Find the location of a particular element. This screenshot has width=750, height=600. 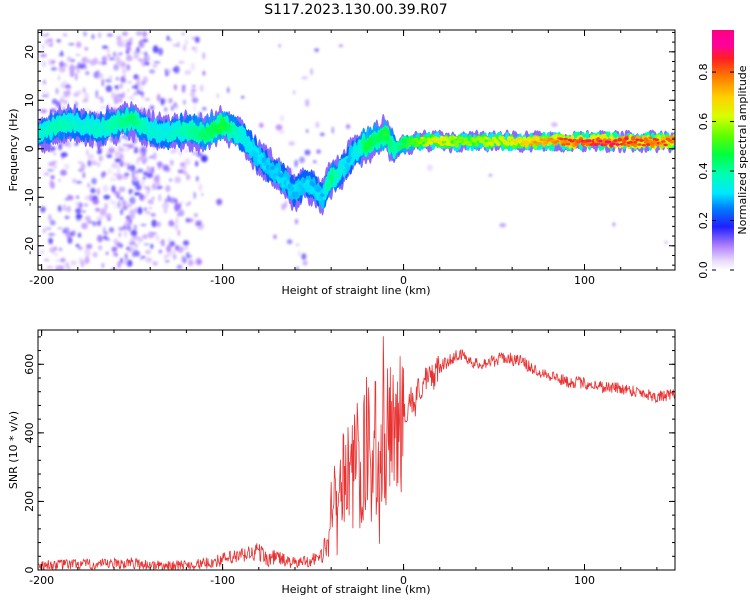

y-tick-label: 400 is located at coordinates (29, 432).